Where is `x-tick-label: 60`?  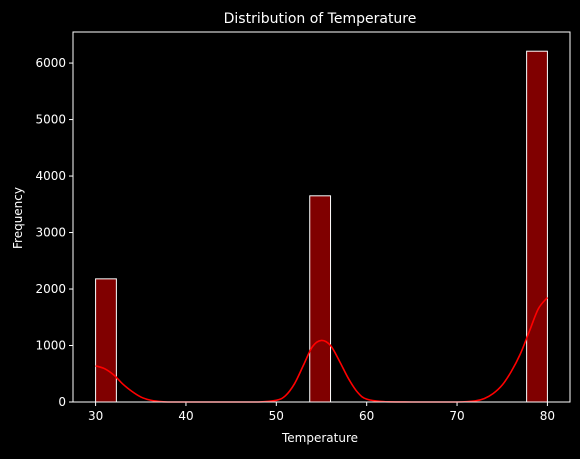 x-tick-label: 60 is located at coordinates (366, 416).